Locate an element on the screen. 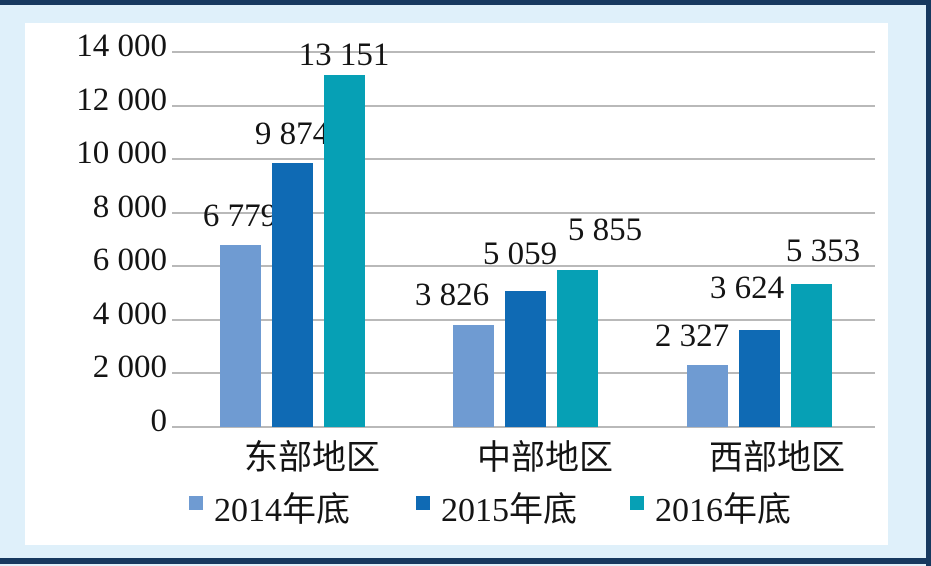 The width and height of the screenshot is (931, 566). category-label: 东部地区 is located at coordinates (312, 458).